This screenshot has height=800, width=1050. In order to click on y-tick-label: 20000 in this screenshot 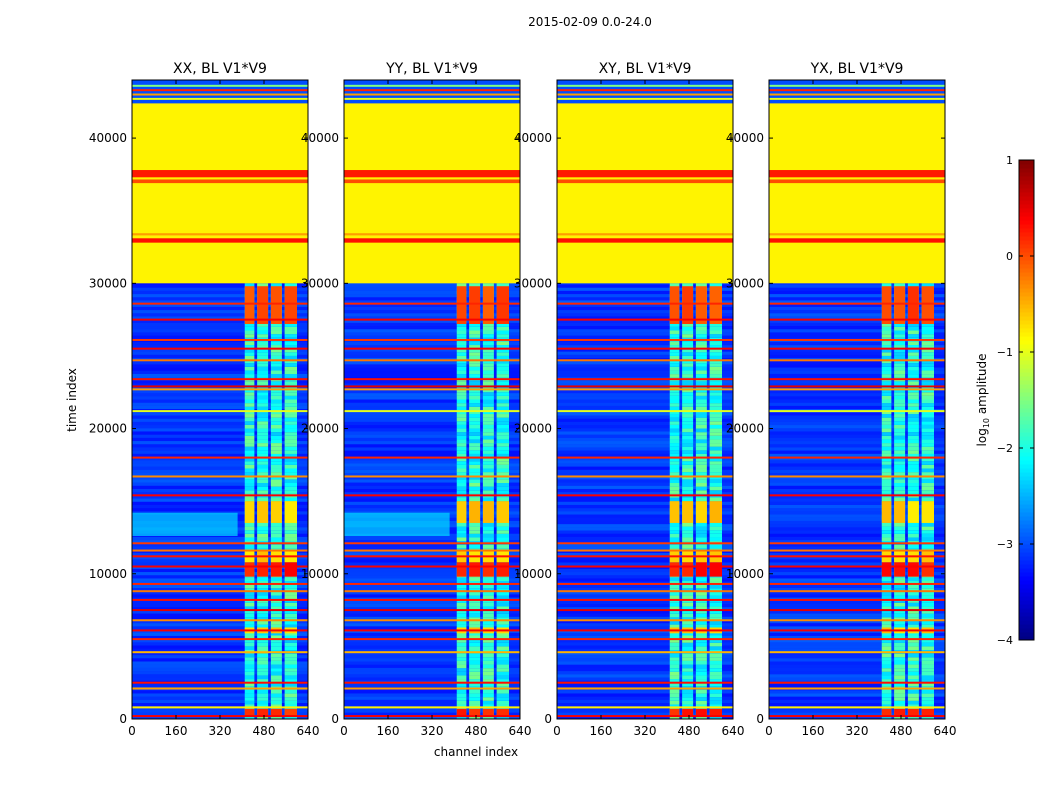, I will do `click(108, 429)`.